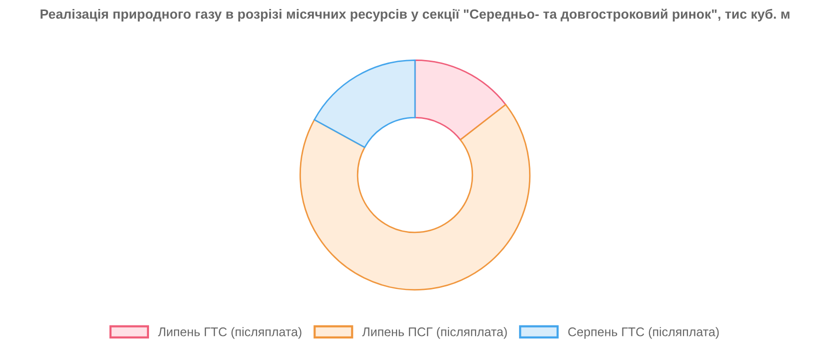  I want to click on legend-label: Серпень ГТС (післяплата), so click(643, 333).